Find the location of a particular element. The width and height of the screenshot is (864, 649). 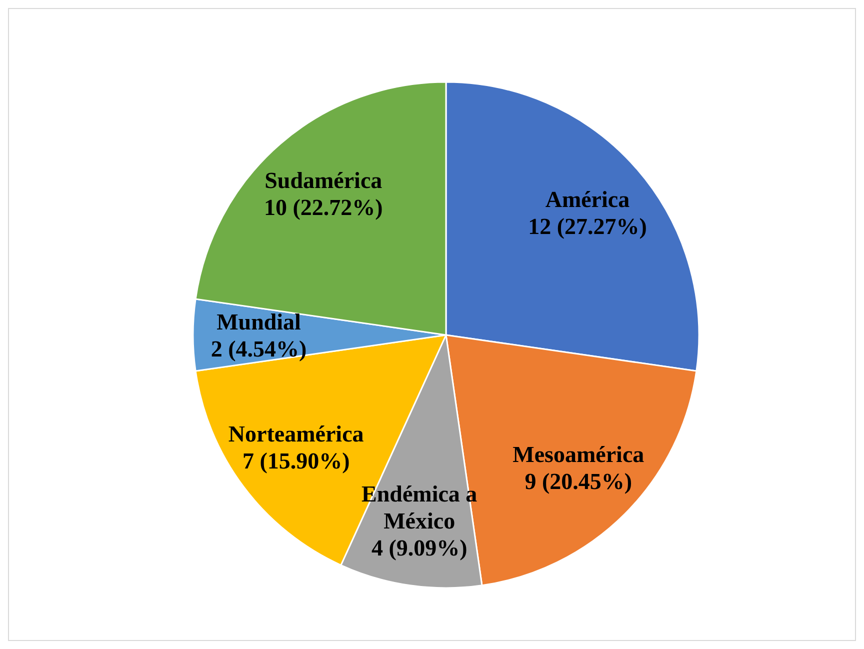

data-label: 7 (15.90%) is located at coordinates (296, 461).